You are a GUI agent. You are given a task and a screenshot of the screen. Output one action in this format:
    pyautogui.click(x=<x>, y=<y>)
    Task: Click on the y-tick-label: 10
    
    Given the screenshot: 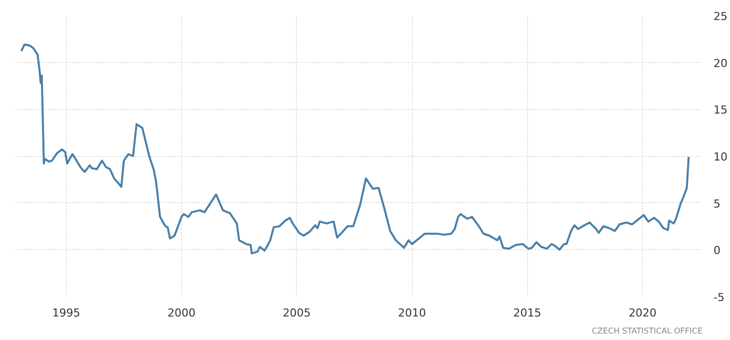 What is the action you would take?
    pyautogui.click(x=721, y=157)
    